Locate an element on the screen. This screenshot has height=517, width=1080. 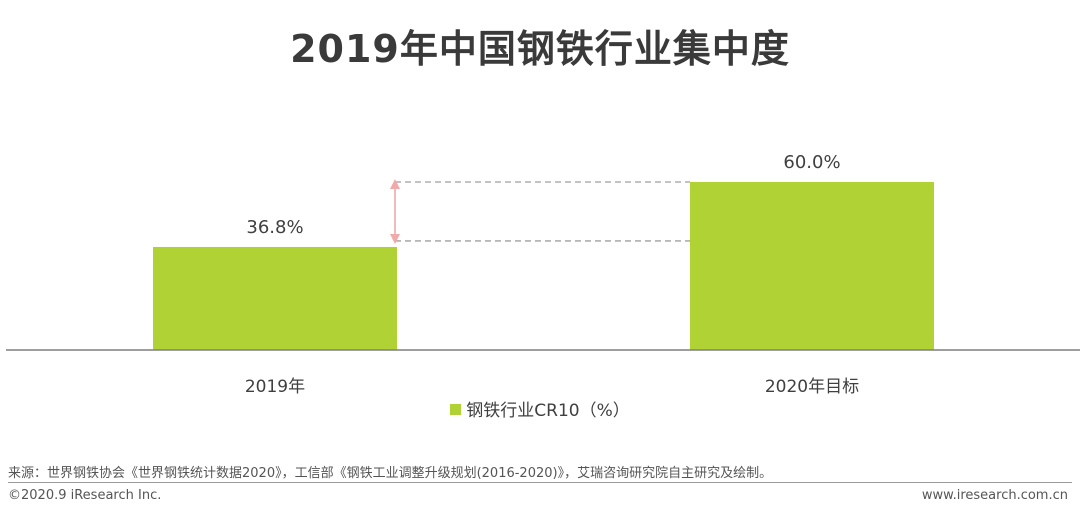
legend-label: 钢铁行业CR10（%） is located at coordinates (548, 411).